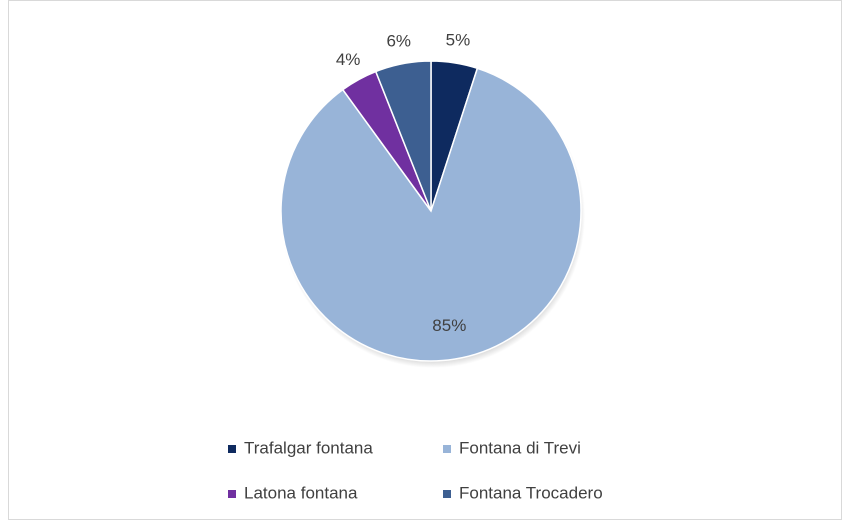 This screenshot has height=521, width=843. What do you see at coordinates (531, 492) in the screenshot?
I see `legend-label: Fontana Trocadero` at bounding box center [531, 492].